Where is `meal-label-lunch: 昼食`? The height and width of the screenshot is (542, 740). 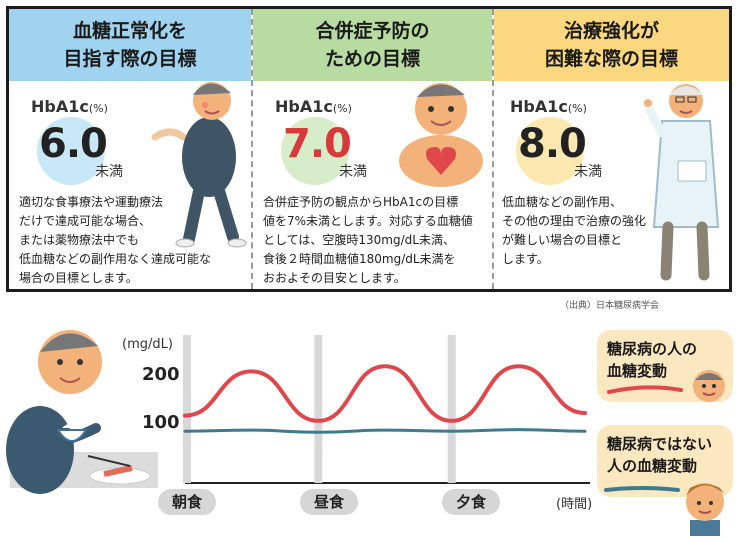 meal-label-lunch: 昼食 is located at coordinates (329, 502).